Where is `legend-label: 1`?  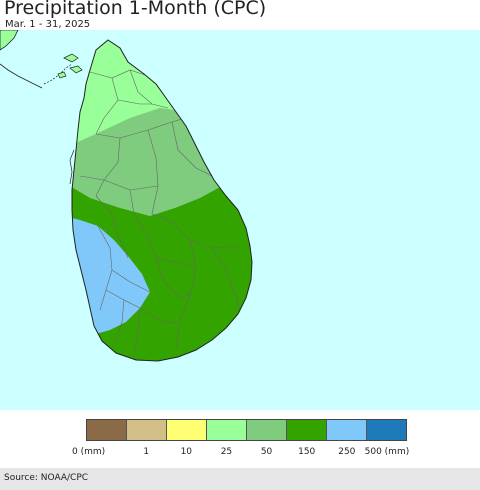
legend-label: 1 is located at coordinates (146, 452).